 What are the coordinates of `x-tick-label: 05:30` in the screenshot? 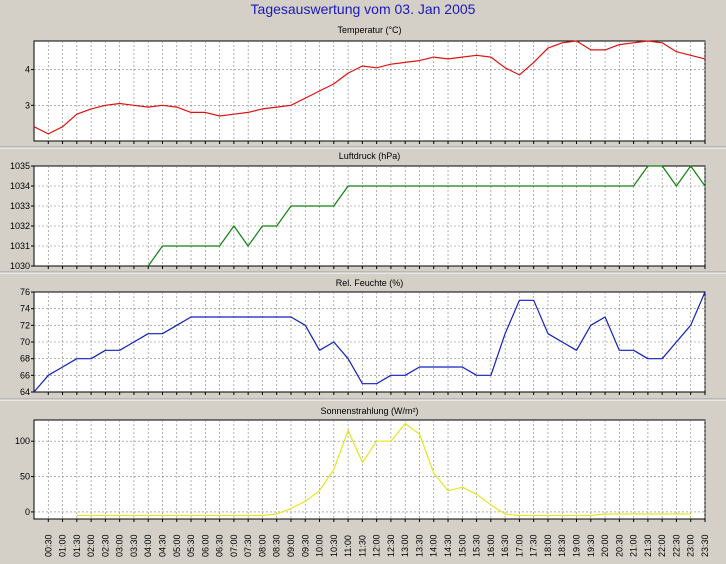 It's located at (191, 545).